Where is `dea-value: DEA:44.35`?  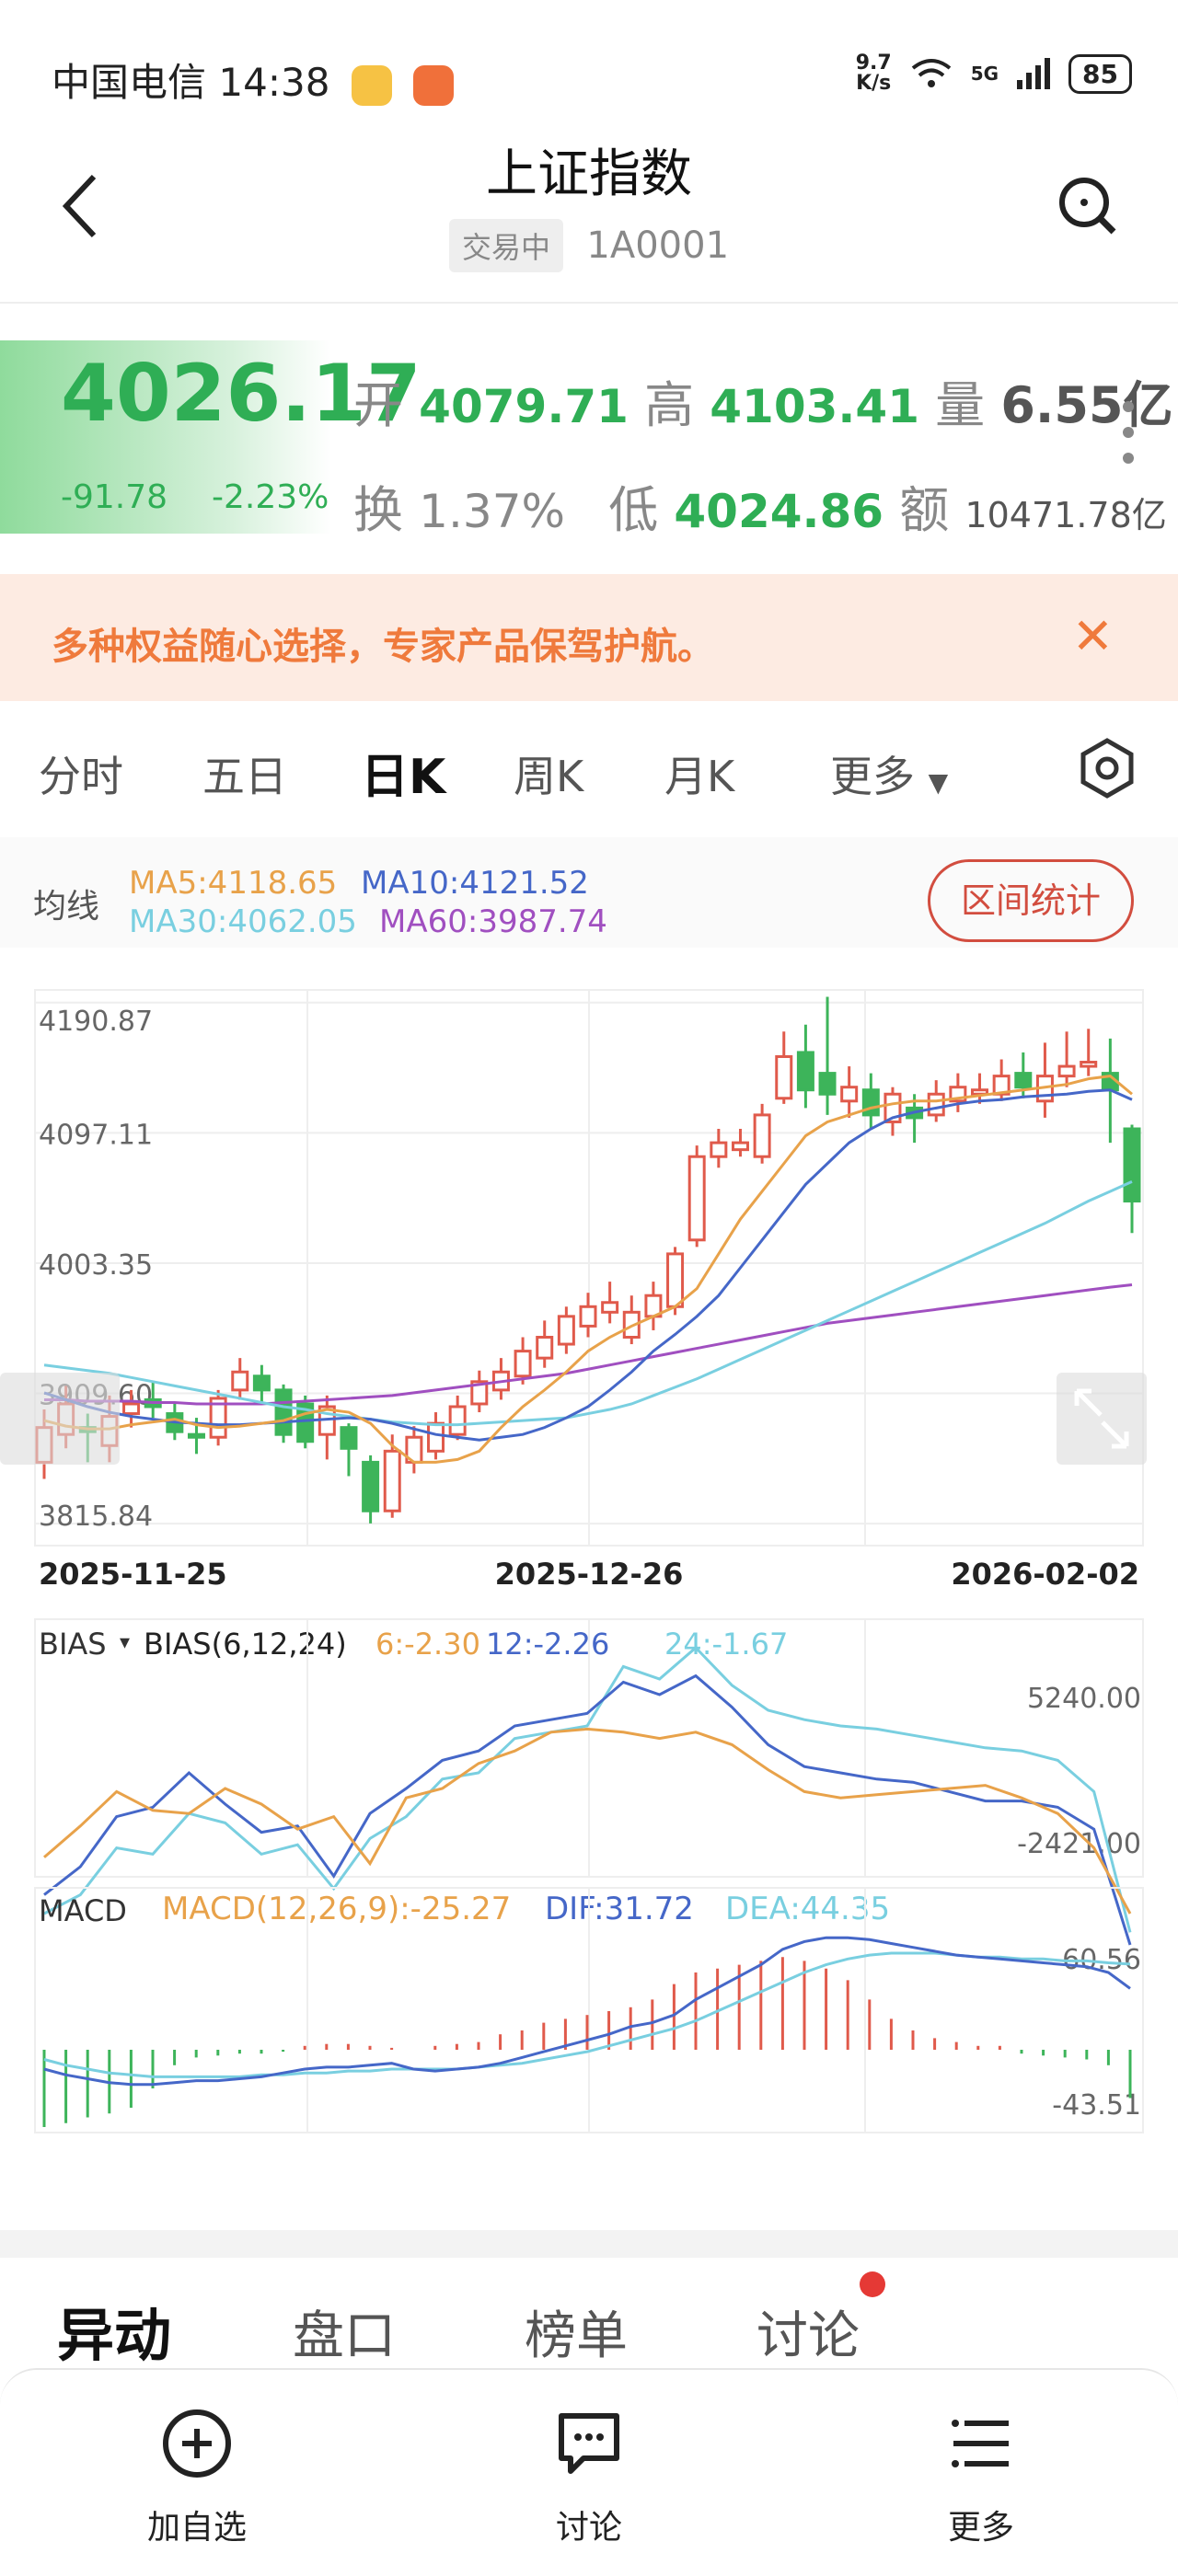
dea-value: DEA:44.35 is located at coordinates (807, 1909).